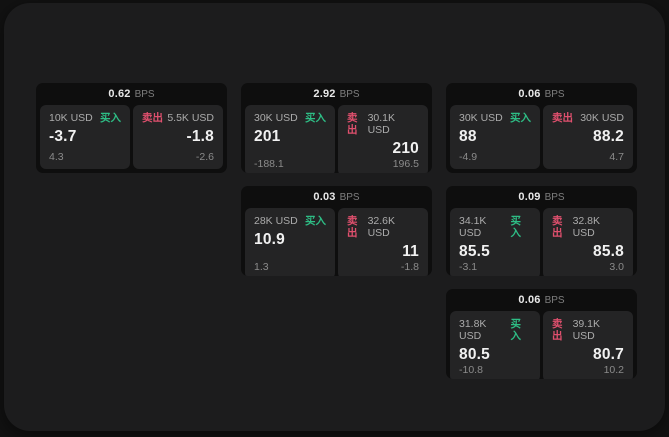 This screenshot has width=669, height=437. What do you see at coordinates (495, 242) in the screenshot?
I see `buy-quote-panel: 34.1K USD 买入 85.5 -3.1` at bounding box center [495, 242].